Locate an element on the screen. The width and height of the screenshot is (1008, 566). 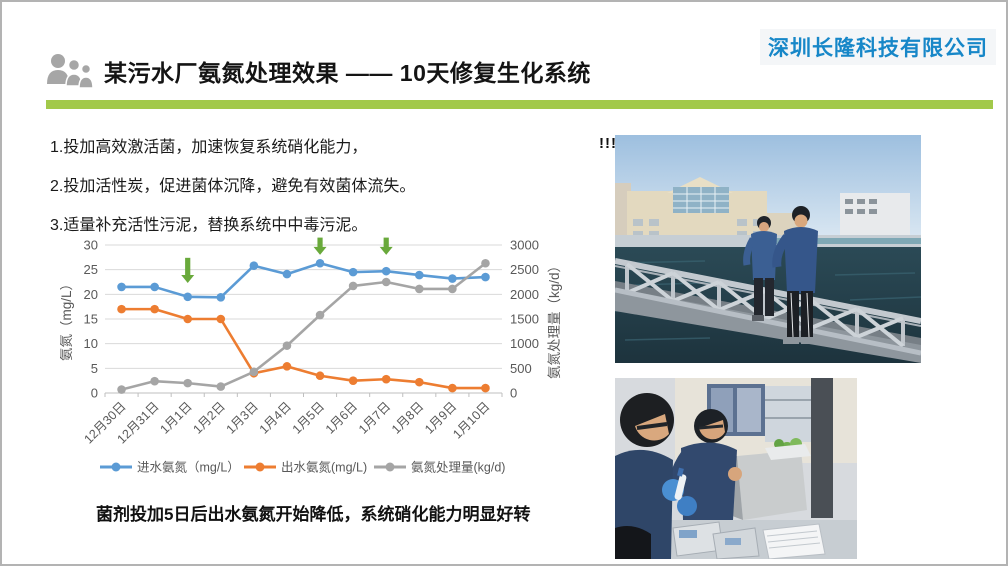
chart-conclusion-caption: 菌剂投加5日后出水氨氮开始降低，系统硝化能力明显好转 is located at coordinates (313, 514).